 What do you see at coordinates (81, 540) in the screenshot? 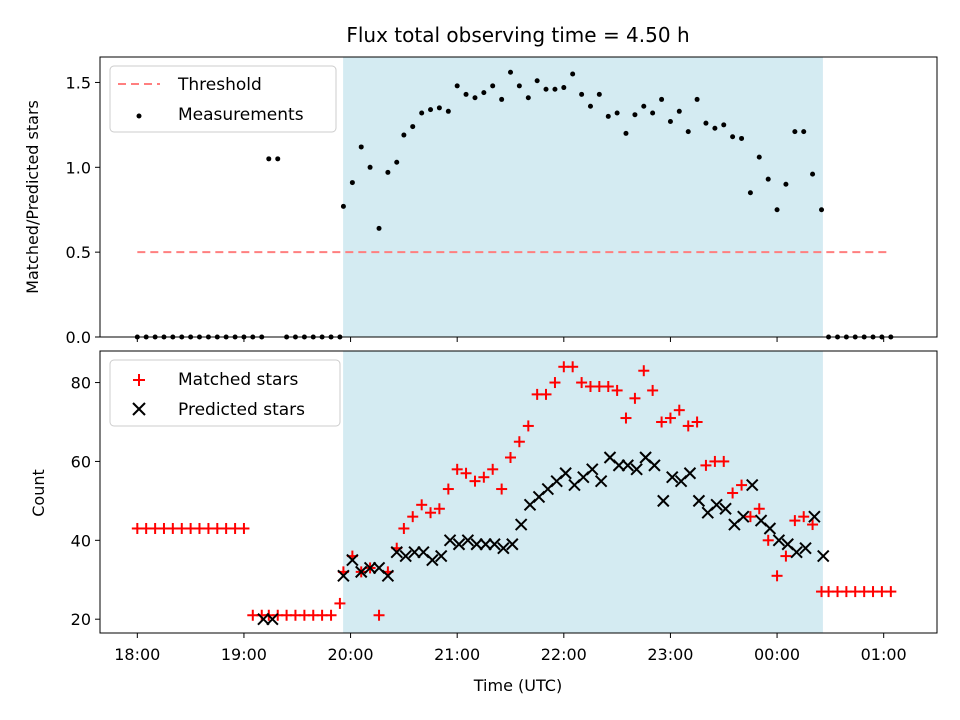
I see `y-tick-label: 40` at bounding box center [81, 540].